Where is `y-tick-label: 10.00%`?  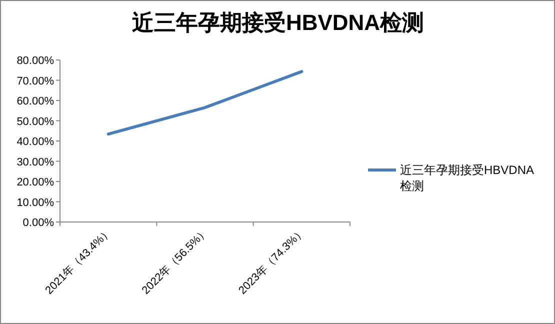
y-tick-label: 10.00% is located at coordinates (35, 202).